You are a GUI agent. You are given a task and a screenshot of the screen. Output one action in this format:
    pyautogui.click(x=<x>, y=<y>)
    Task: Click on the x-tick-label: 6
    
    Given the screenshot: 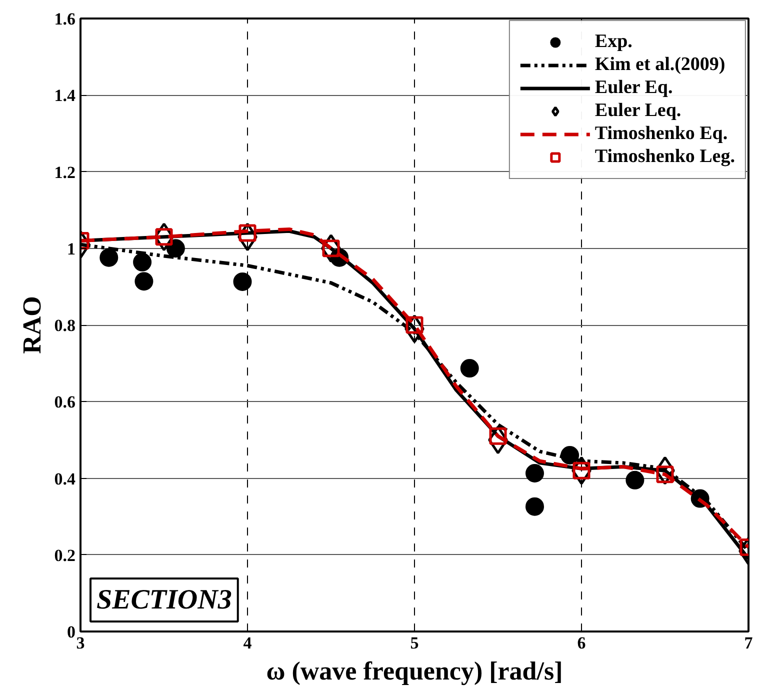 What is the action you would take?
    pyautogui.click(x=581, y=643)
    